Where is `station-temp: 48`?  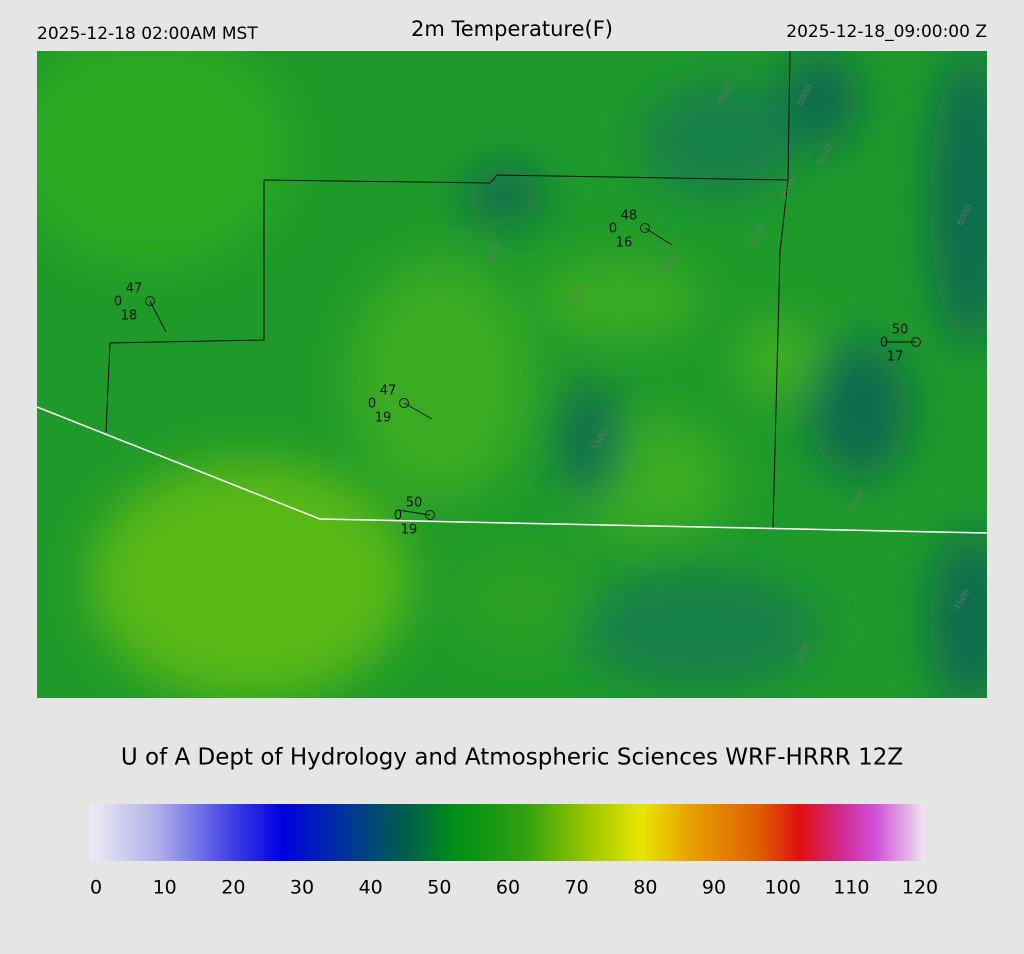 station-temp: 48 is located at coordinates (629, 216).